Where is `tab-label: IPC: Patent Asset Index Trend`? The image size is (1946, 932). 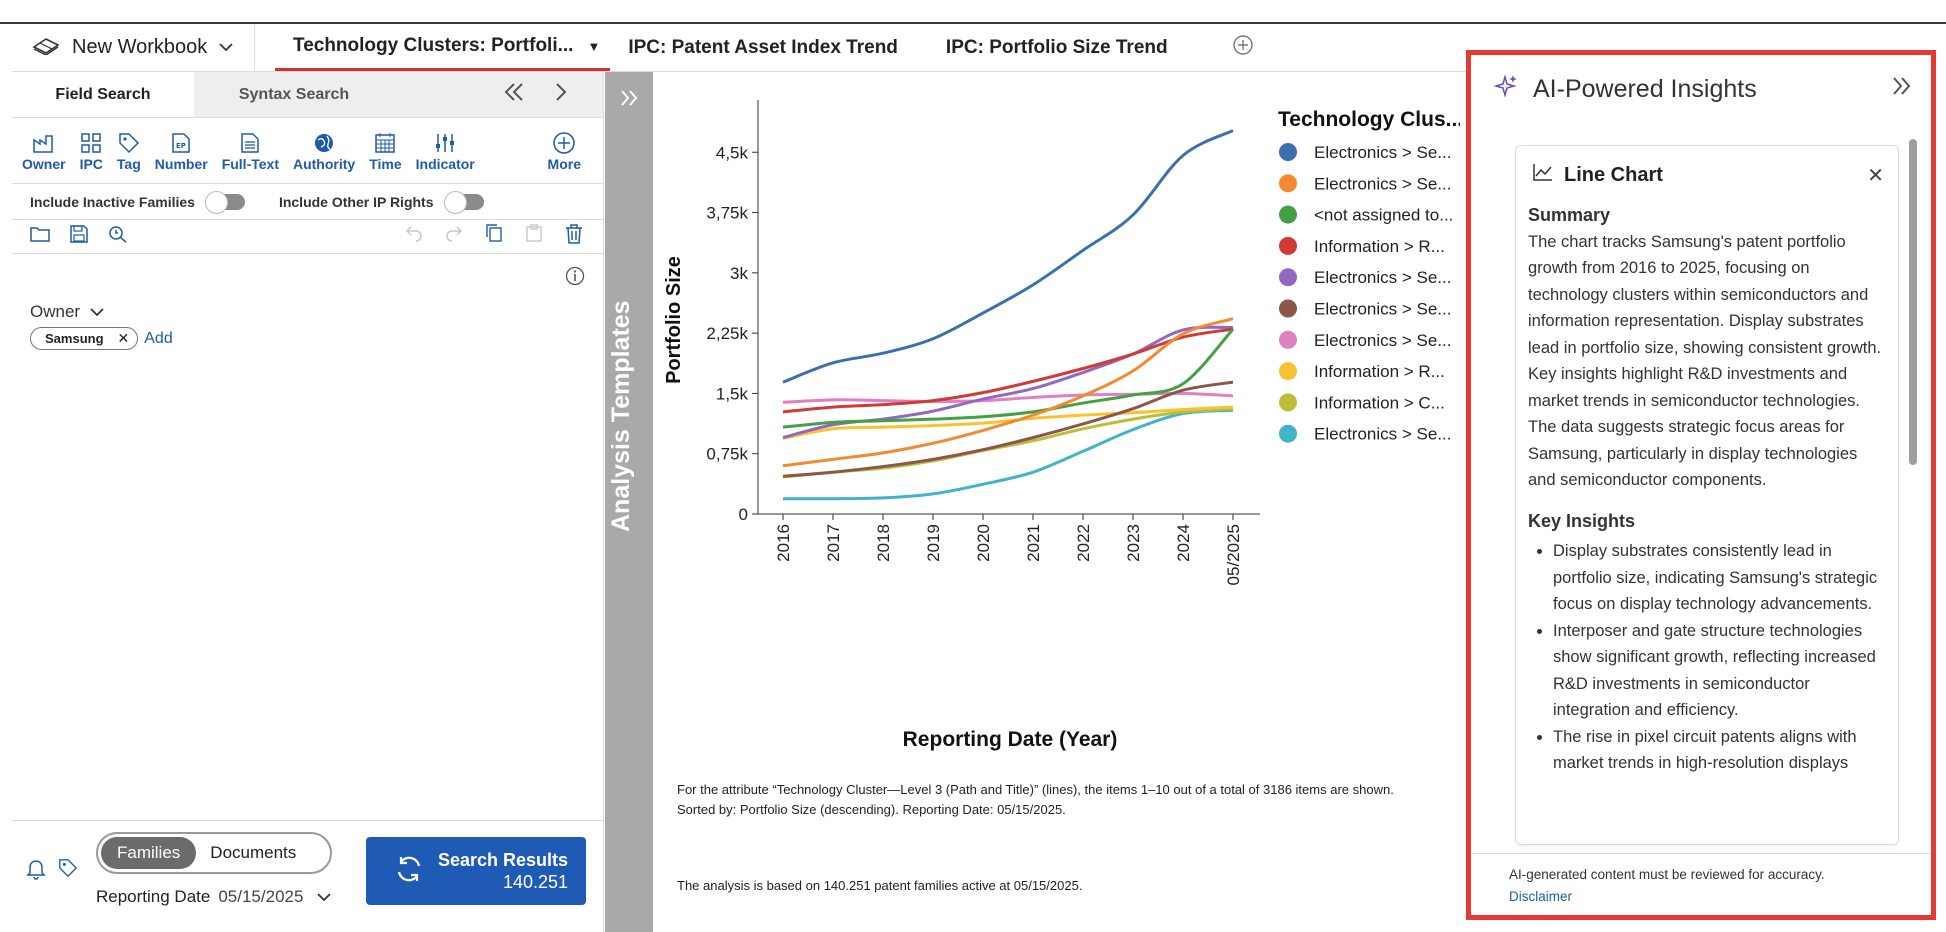 tab-label: IPC: Patent Asset Index Trend is located at coordinates (763, 47).